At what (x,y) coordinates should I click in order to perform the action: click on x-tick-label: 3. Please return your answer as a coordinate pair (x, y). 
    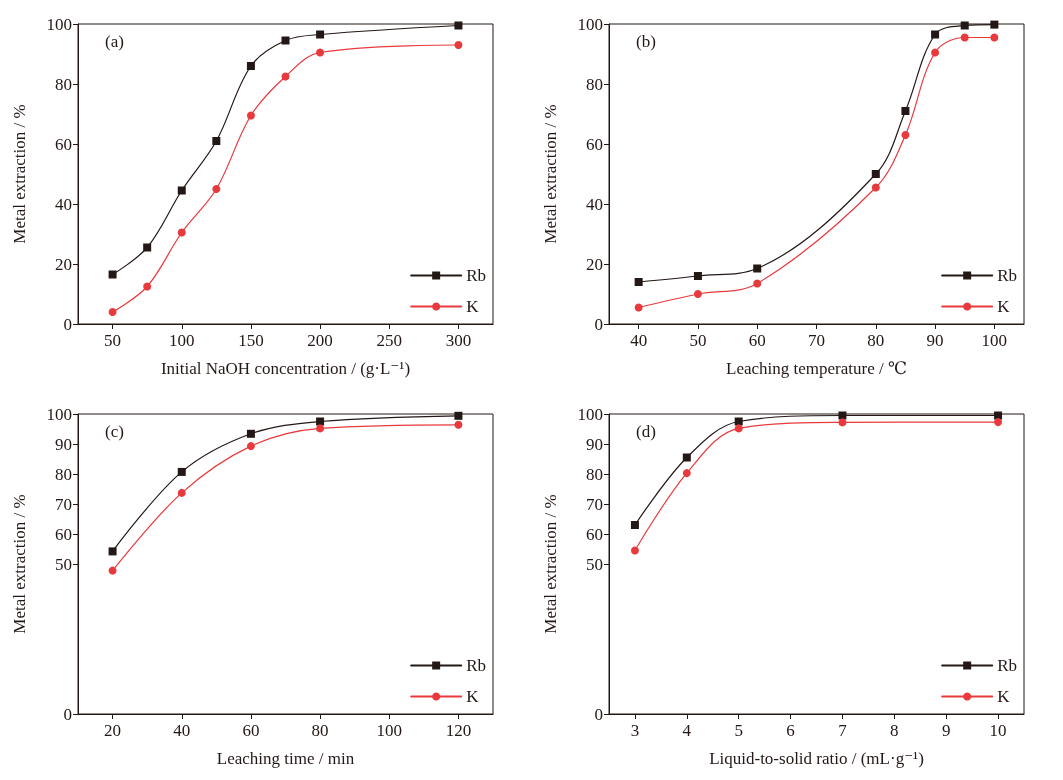
    Looking at the image, I should click on (635, 730).